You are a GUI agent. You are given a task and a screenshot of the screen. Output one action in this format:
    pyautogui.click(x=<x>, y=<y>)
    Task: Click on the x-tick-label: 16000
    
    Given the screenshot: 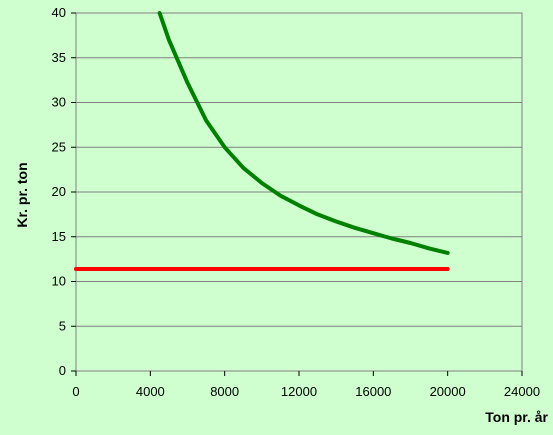 What is the action you would take?
    pyautogui.click(x=373, y=391)
    